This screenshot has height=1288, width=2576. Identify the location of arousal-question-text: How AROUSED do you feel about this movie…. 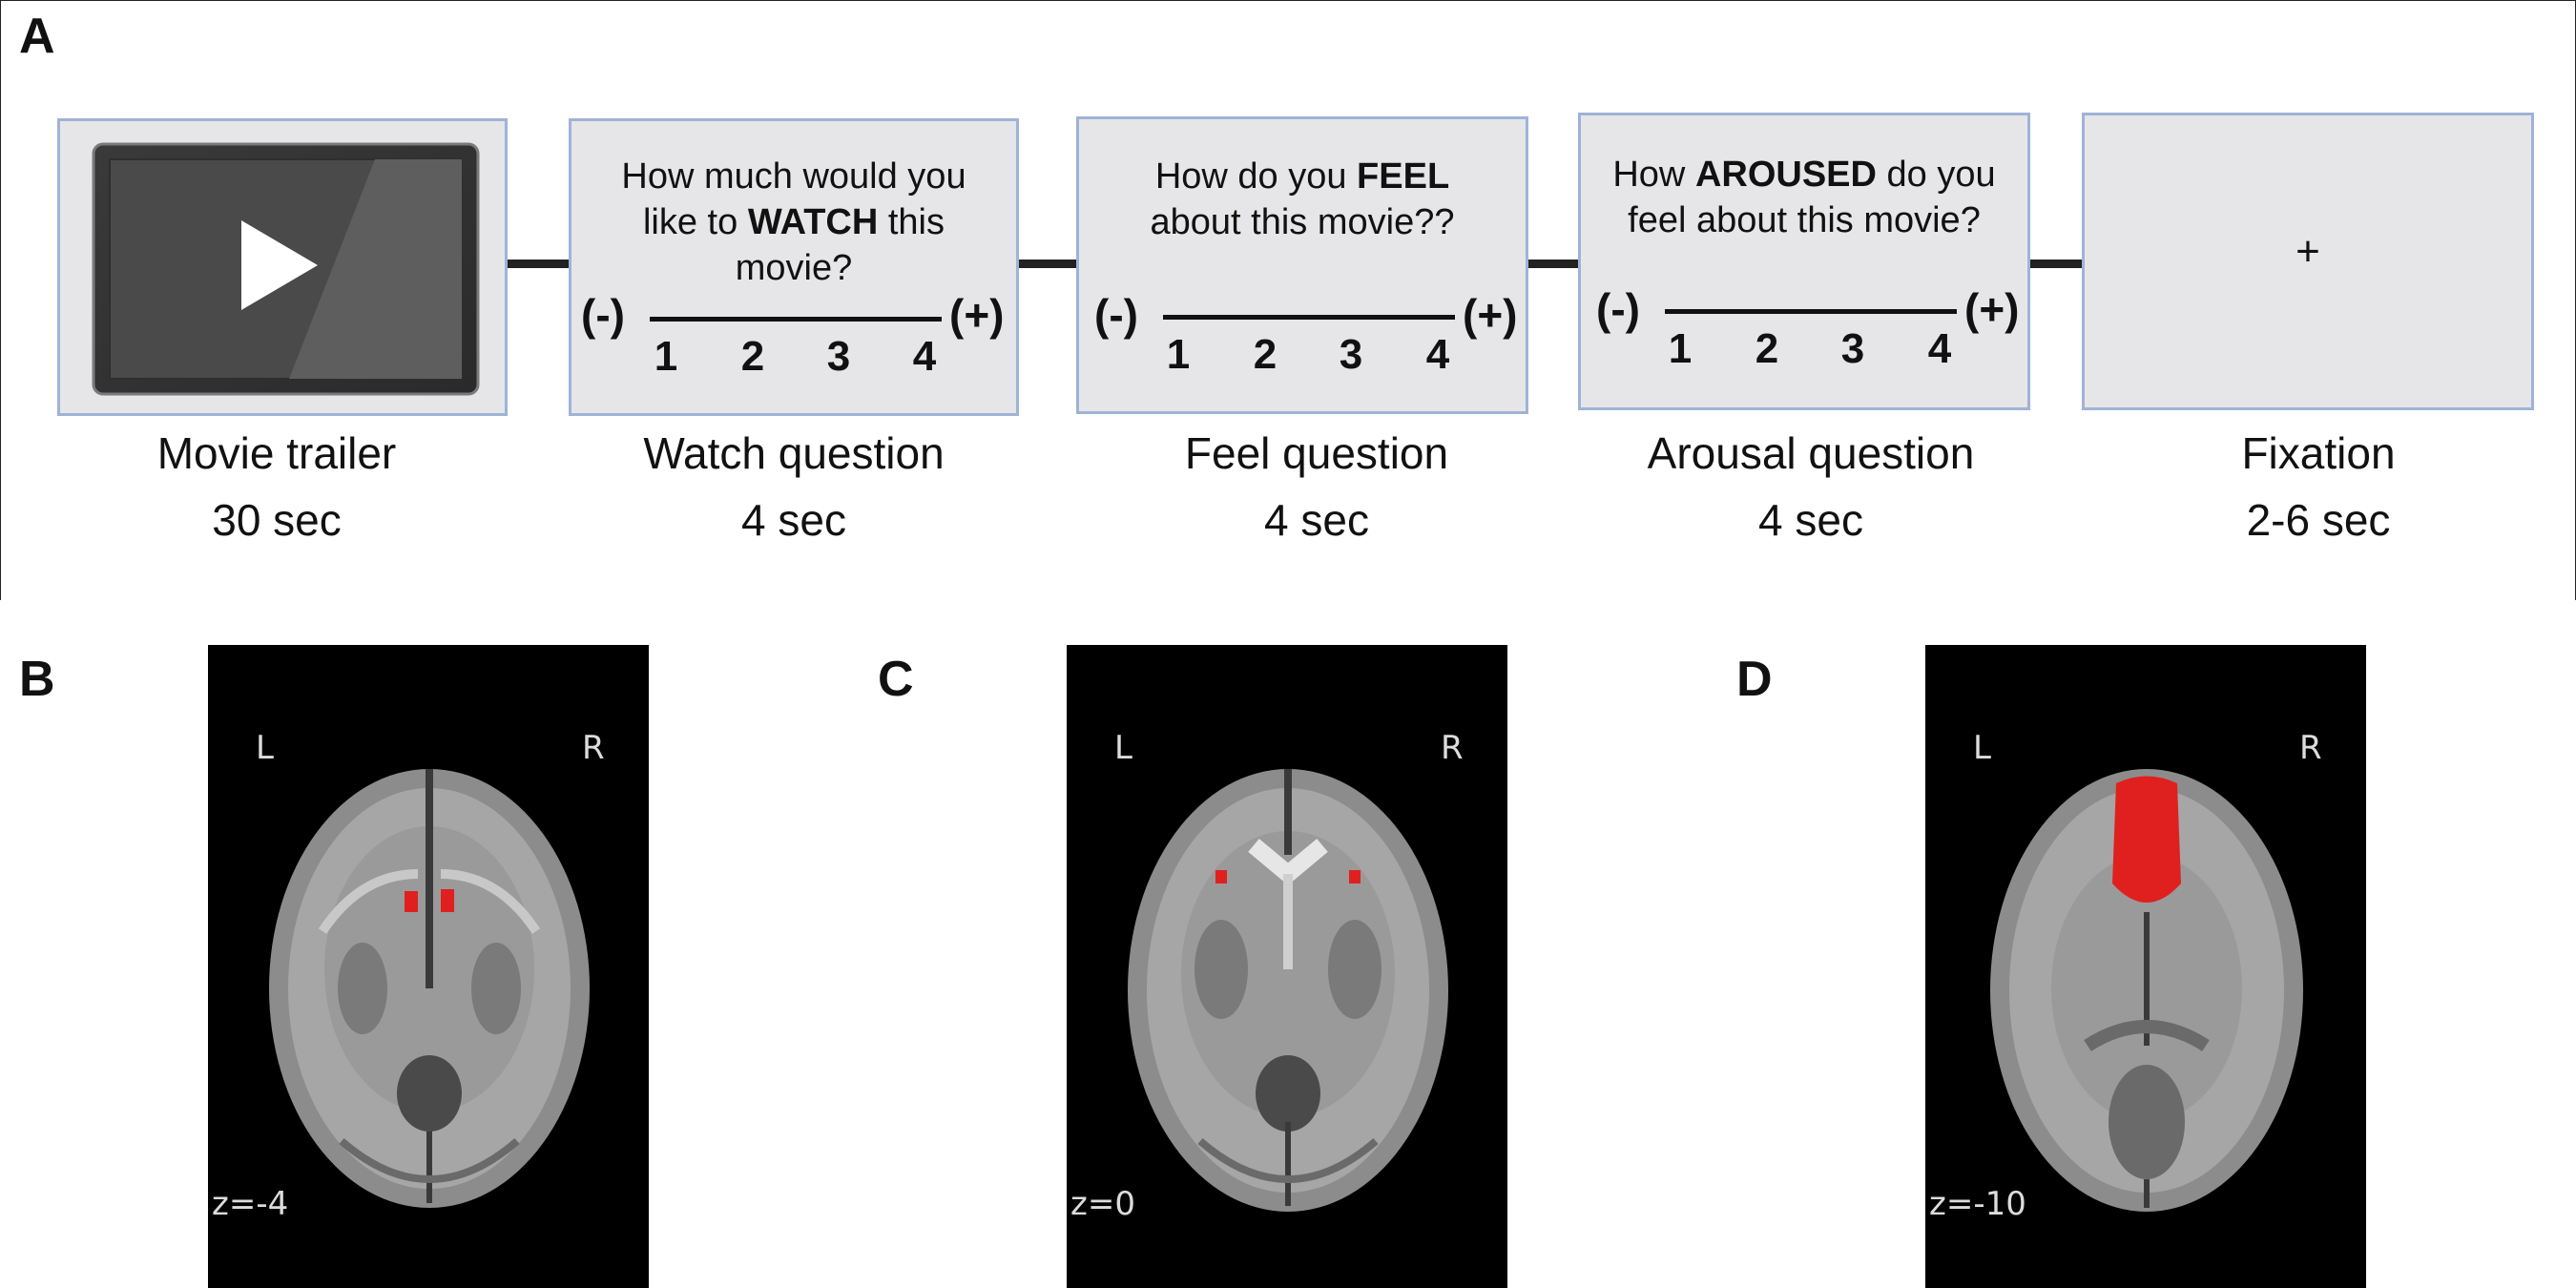
(1804, 197).